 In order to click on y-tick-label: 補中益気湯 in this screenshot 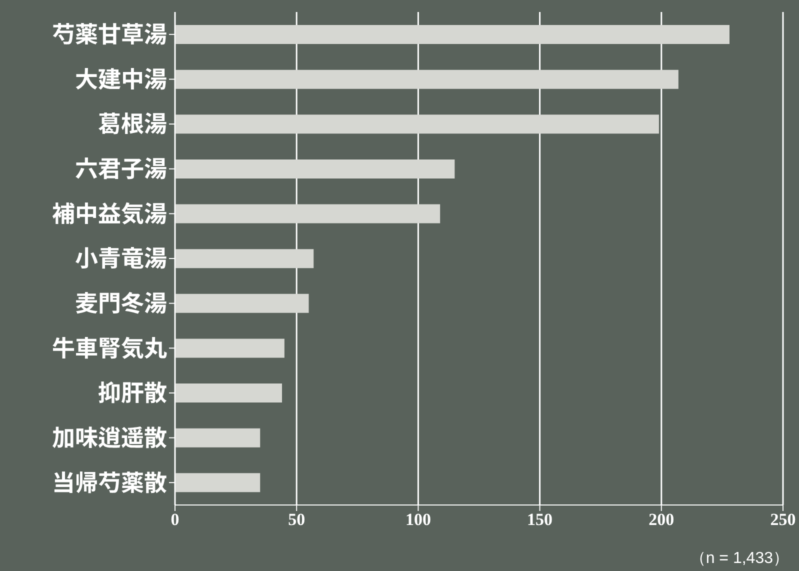, I will do `click(109, 211)`.